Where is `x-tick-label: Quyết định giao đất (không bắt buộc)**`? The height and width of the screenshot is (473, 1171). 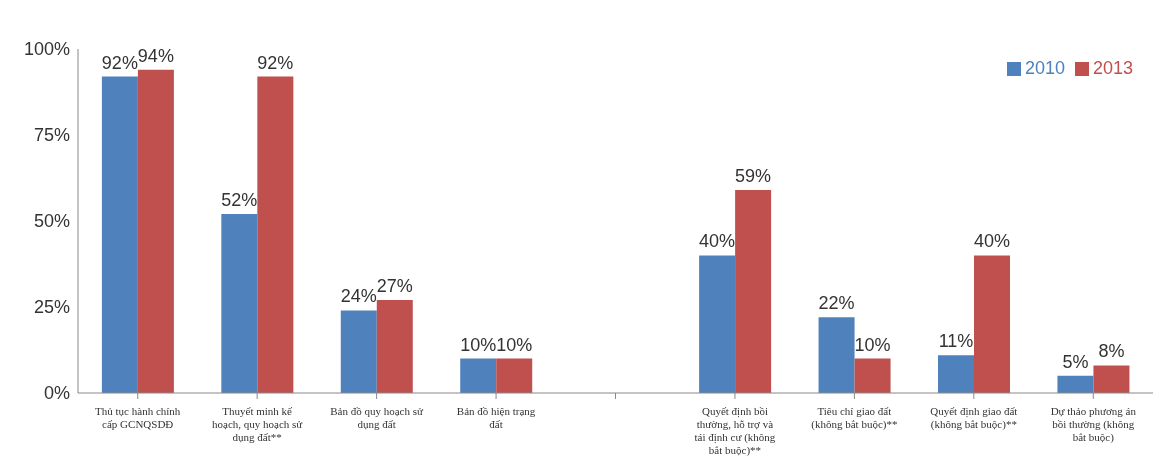
x-tick-label: Quyết định giao đất (không bắt buộc)** is located at coordinates (974, 418).